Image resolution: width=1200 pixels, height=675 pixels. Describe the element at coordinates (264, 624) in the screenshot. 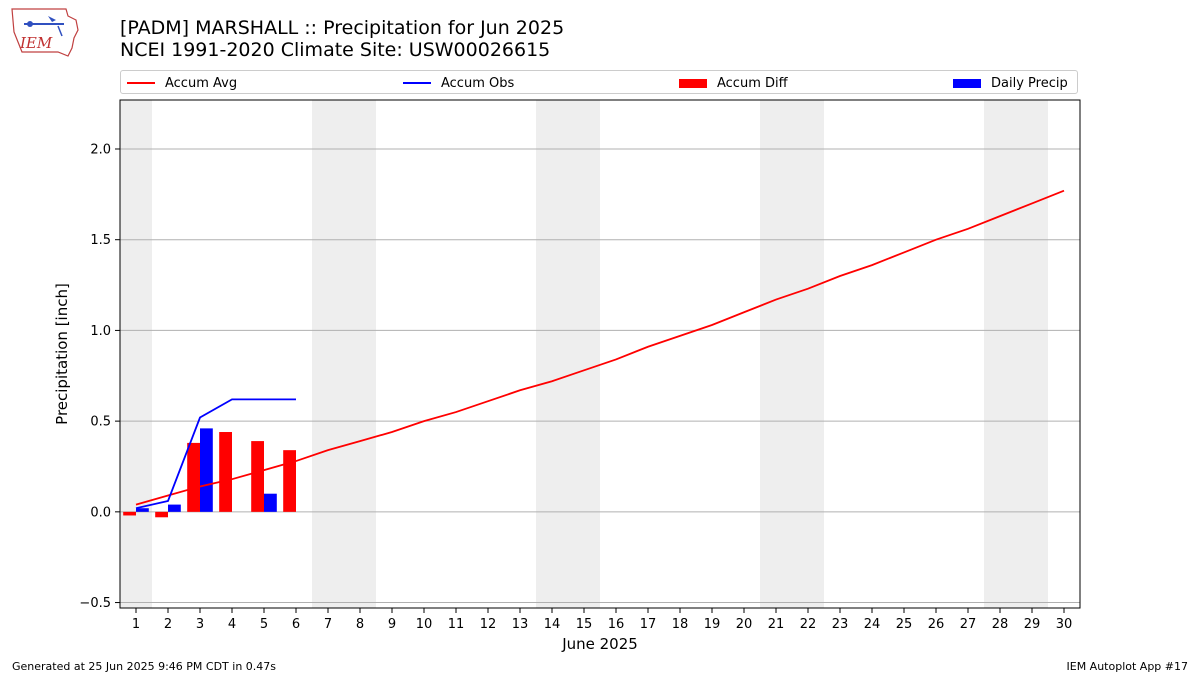

I see `x-tick-label-5: 5` at that location.